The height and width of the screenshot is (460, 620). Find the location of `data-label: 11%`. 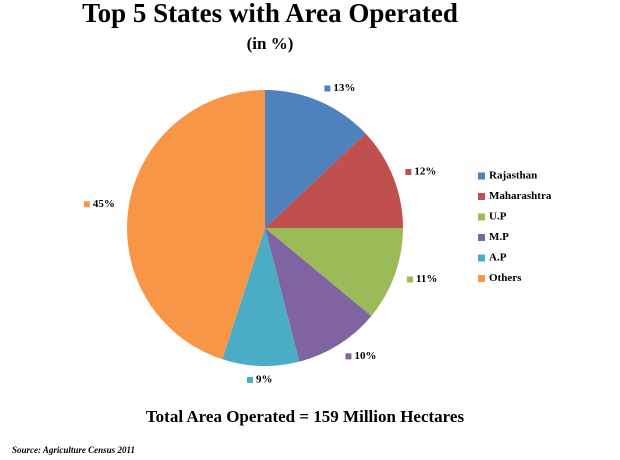

data-label: 11% is located at coordinates (426, 279).